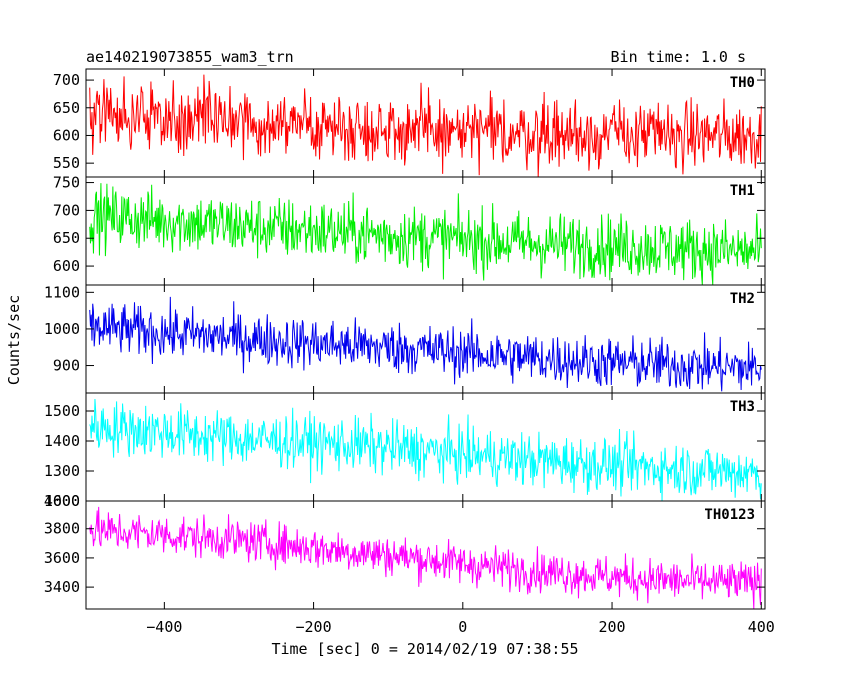  Describe the element at coordinates (462, 627) in the screenshot. I see `x-tick-label: 0` at that location.